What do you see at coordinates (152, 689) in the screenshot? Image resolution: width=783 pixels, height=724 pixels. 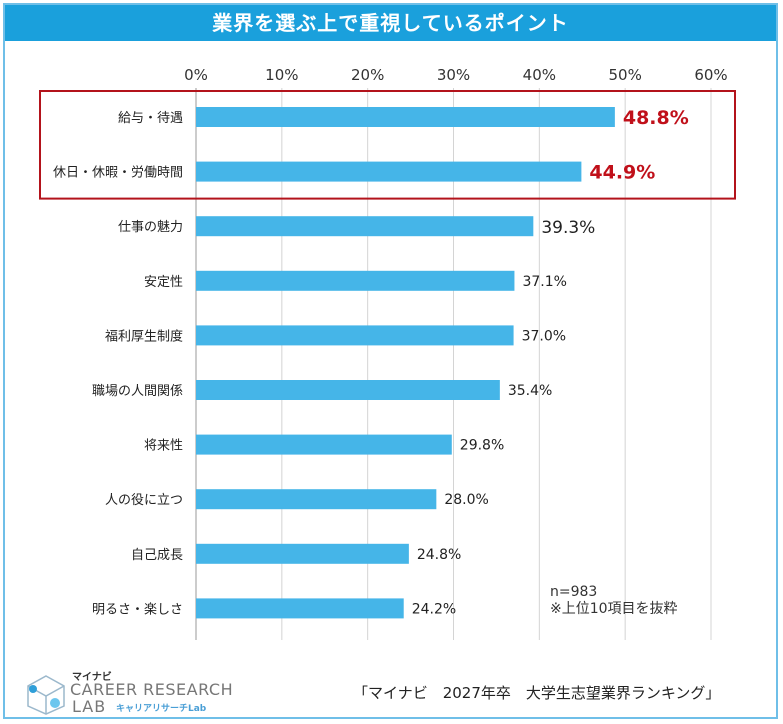 I see `logo-line1: CAREER RESEARCH` at bounding box center [152, 689].